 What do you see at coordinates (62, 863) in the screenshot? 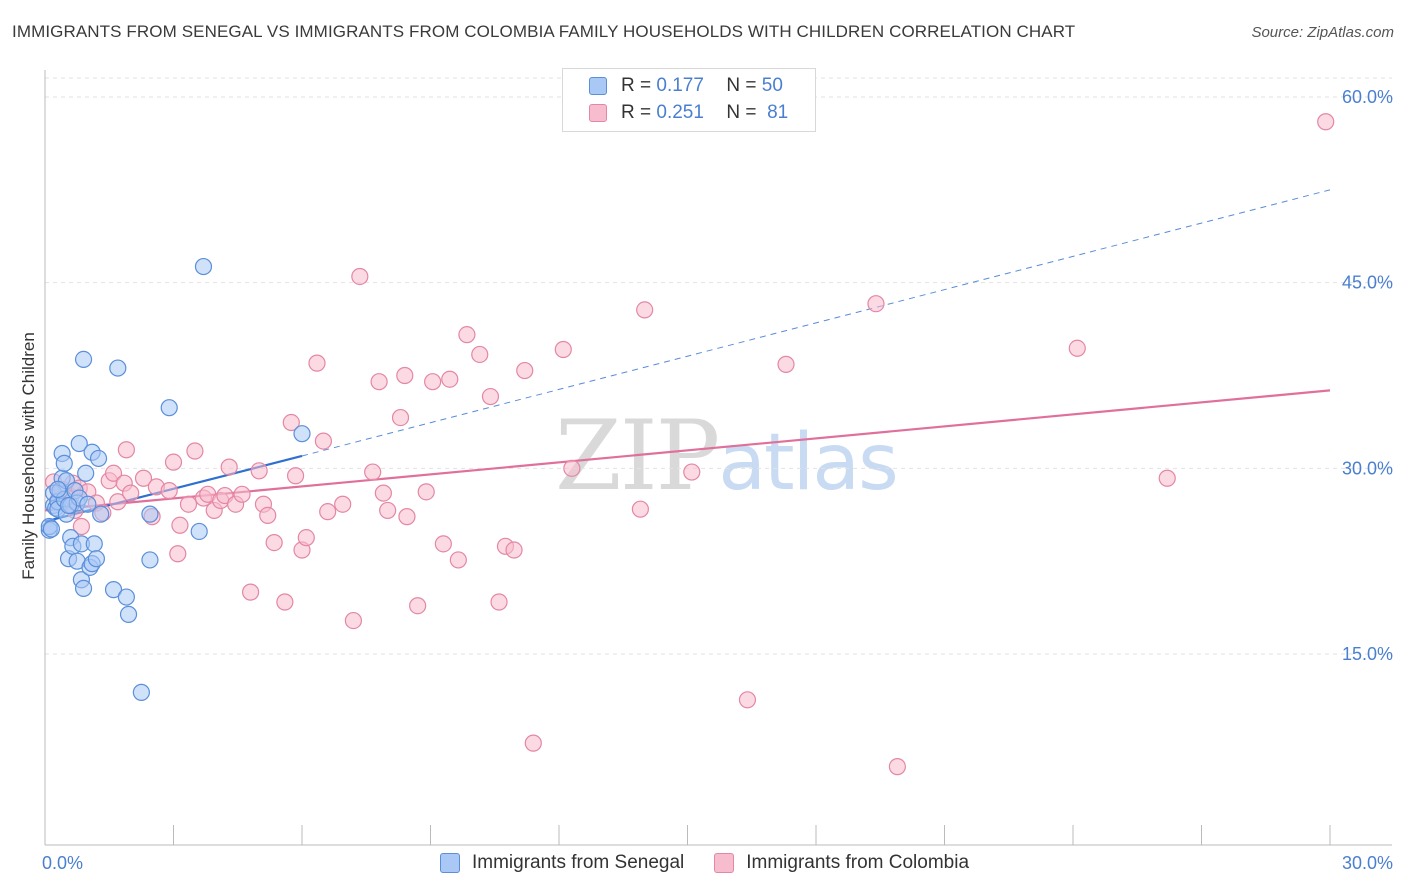
I see `x-tick-label: 0.0%` at bounding box center [62, 863].